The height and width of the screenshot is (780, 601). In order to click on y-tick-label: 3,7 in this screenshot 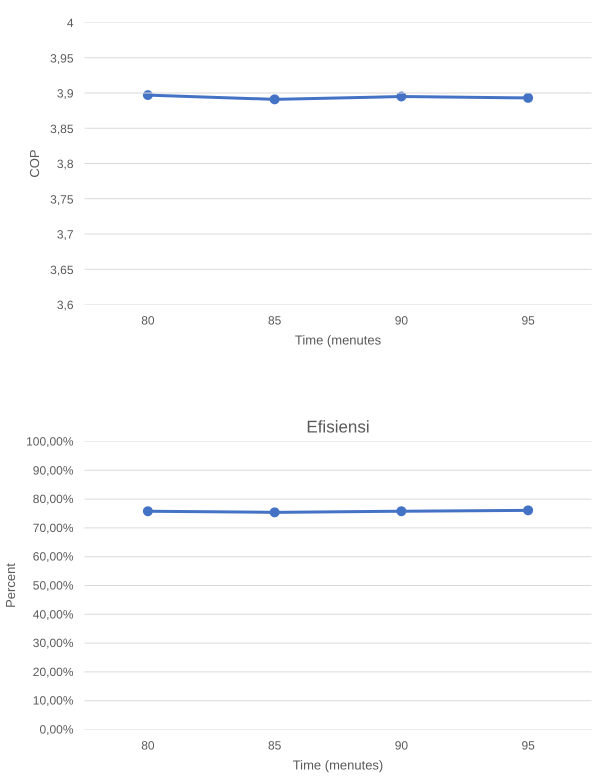, I will do `click(65, 235)`.